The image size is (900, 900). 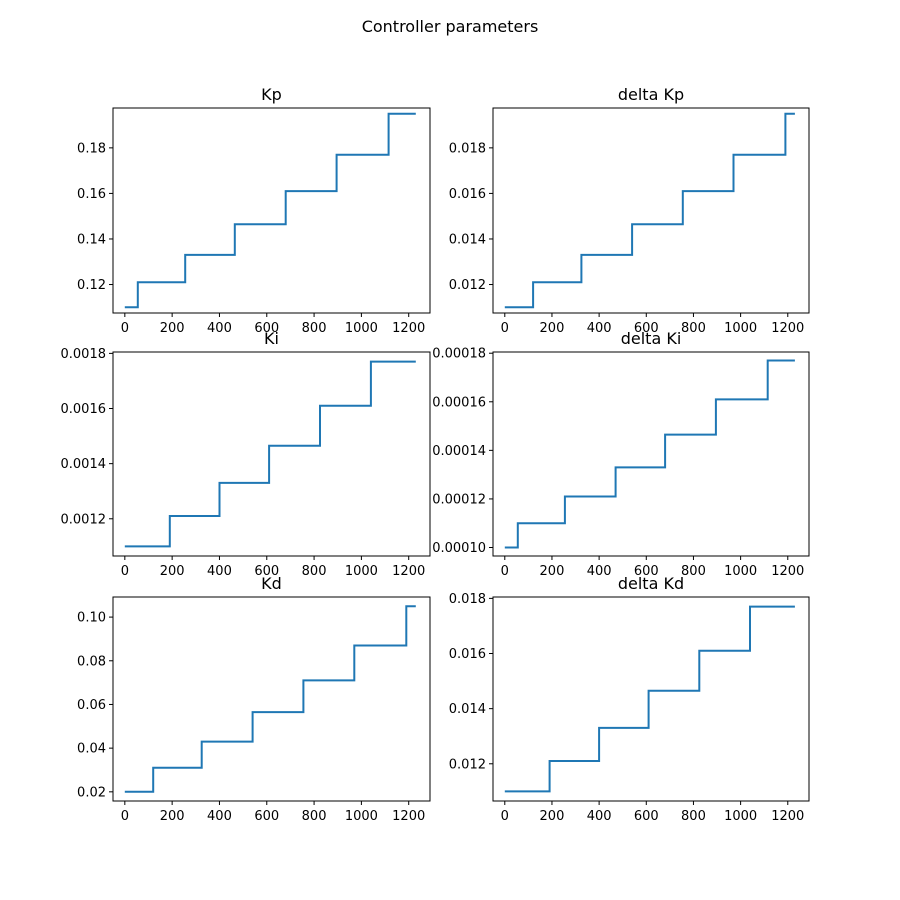 I want to click on axes-frame-kd, so click(x=271, y=699).